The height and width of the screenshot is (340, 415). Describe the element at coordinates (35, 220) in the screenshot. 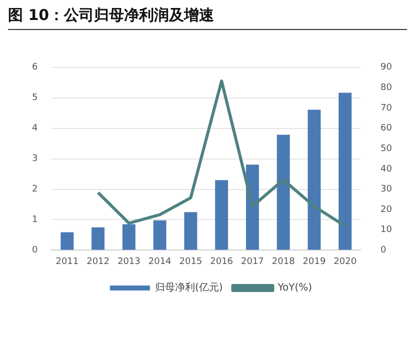

I see `y-tick-label: 1` at that location.